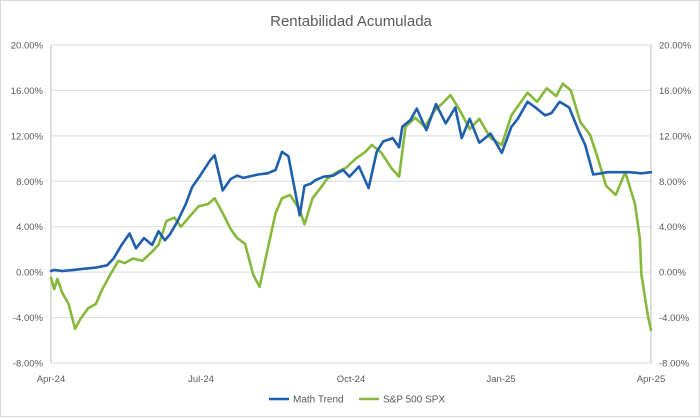 This screenshot has width=700, height=418. I want to click on y-tick-label-right: 16.00%, so click(675, 91).